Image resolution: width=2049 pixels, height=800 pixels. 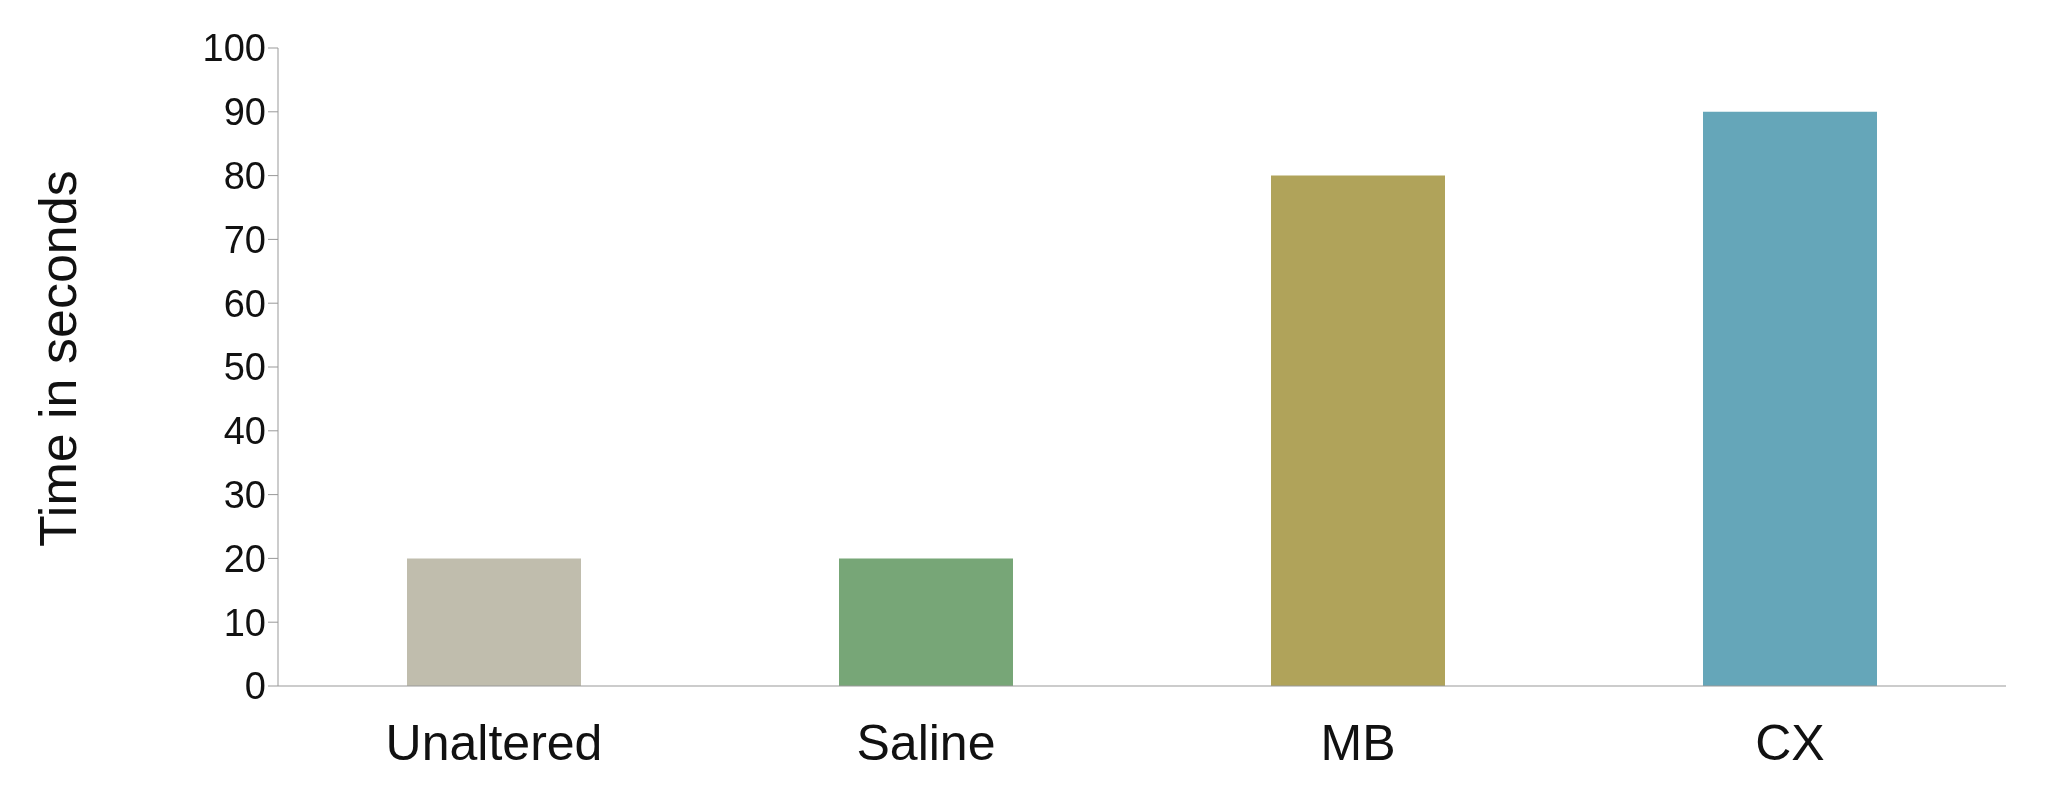 I want to click on y-tick-label: 50, so click(x=244, y=367).